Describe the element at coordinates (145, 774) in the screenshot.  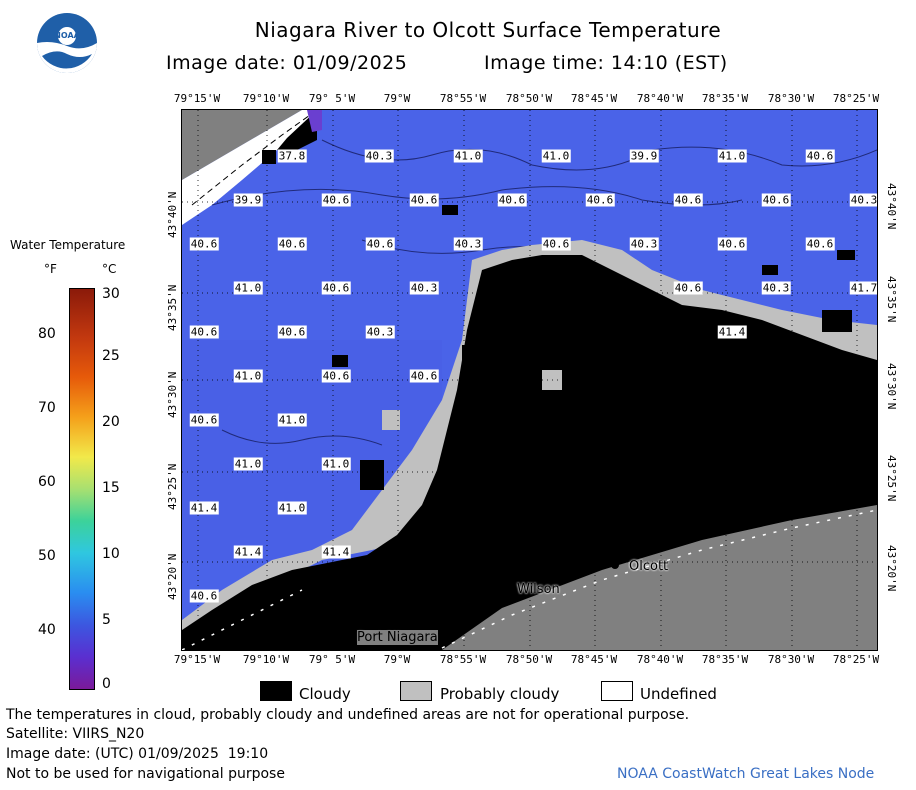
I see `navigation-warning: Not to be used for navigational purpose` at that location.